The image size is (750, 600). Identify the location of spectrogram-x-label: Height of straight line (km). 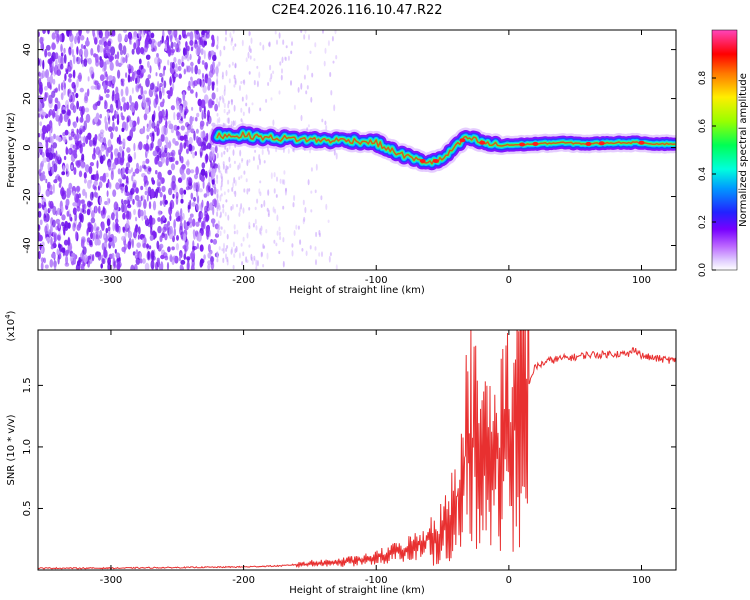
(357, 290).